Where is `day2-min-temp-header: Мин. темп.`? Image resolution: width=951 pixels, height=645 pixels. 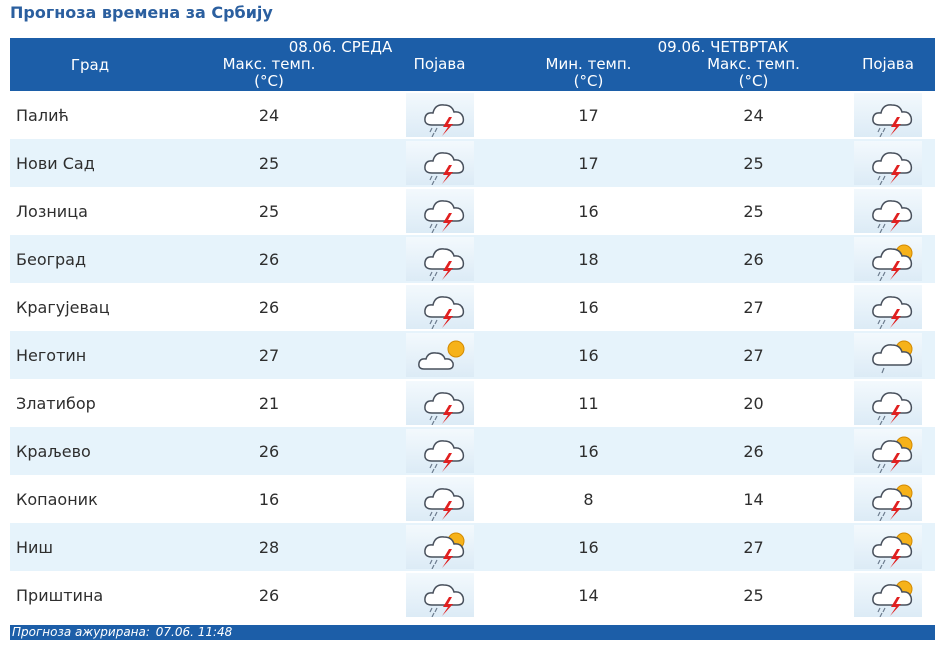
day2-min-temp-header: Мин. темп. is located at coordinates (588, 64).